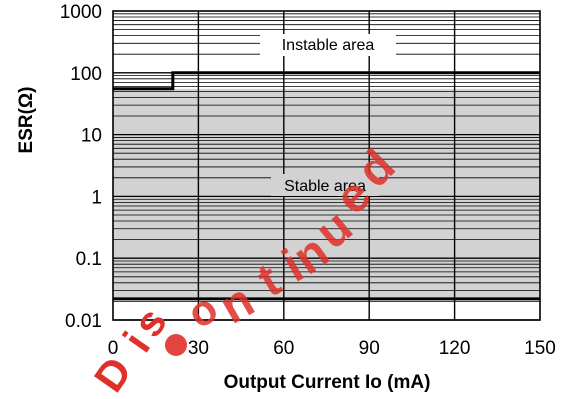 This screenshot has width=564, height=399. I want to click on watermark-letter-d: D, so click(113, 373).